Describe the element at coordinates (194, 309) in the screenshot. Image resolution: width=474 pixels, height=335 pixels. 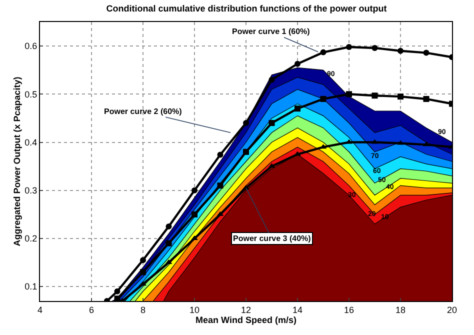
I see `x-tick-label: 10` at that location.